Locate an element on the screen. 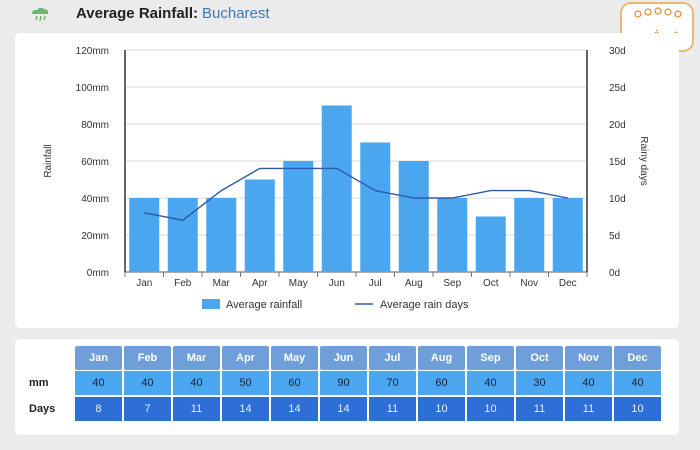 This screenshot has height=450, width=700. y2-tick-label: 20d is located at coordinates (617, 125).